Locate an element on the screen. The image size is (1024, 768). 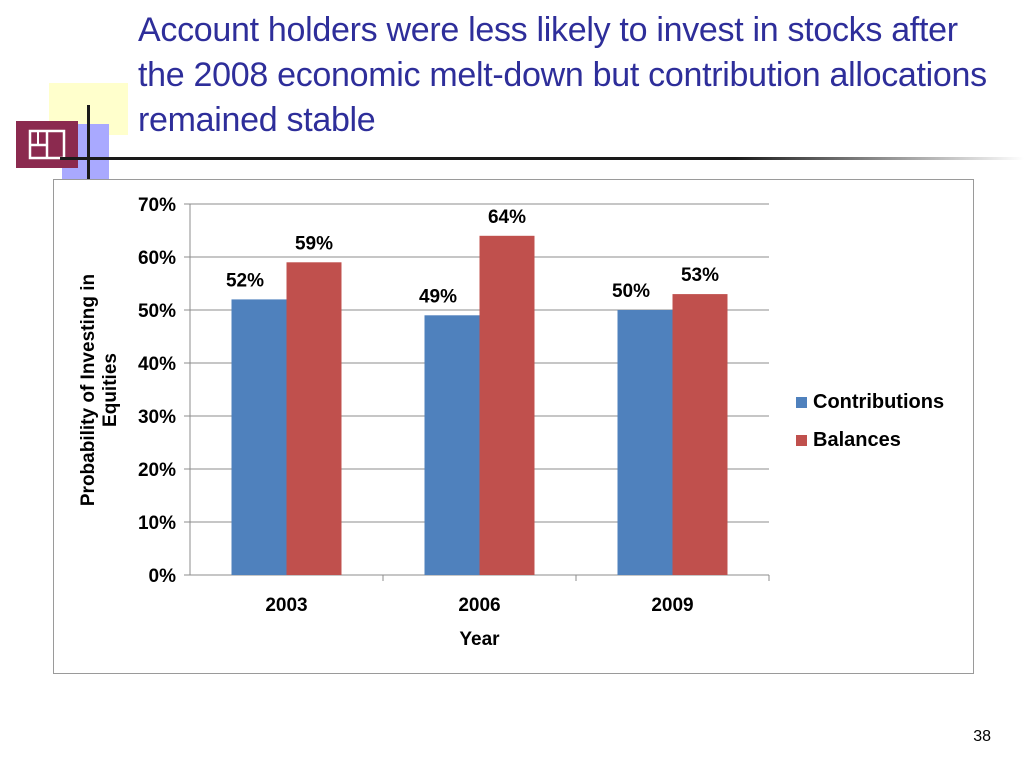
y-tick-label: 70% is located at coordinates (157, 205).